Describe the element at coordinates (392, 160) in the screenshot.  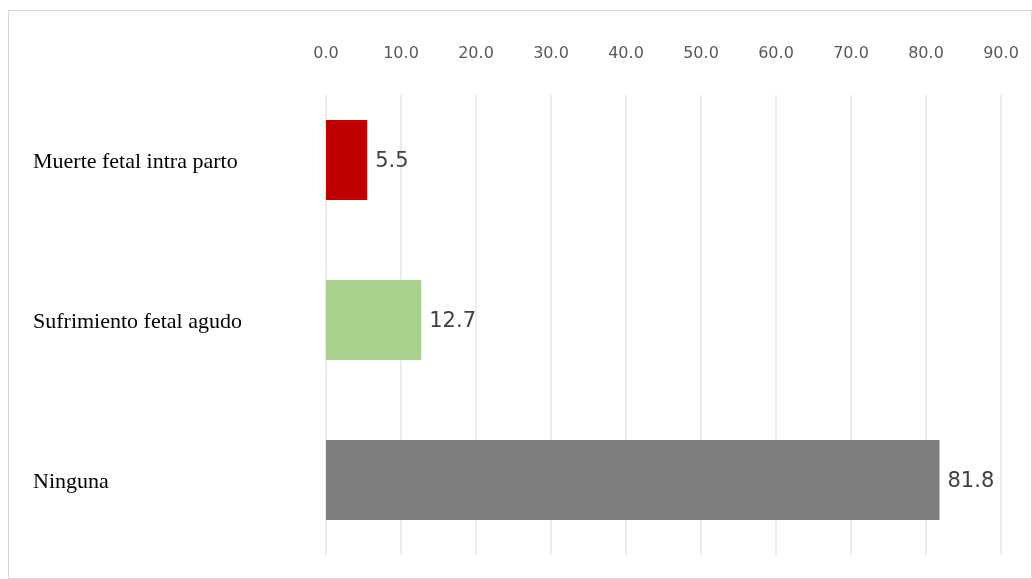
I see `data-label: 5.5` at that location.